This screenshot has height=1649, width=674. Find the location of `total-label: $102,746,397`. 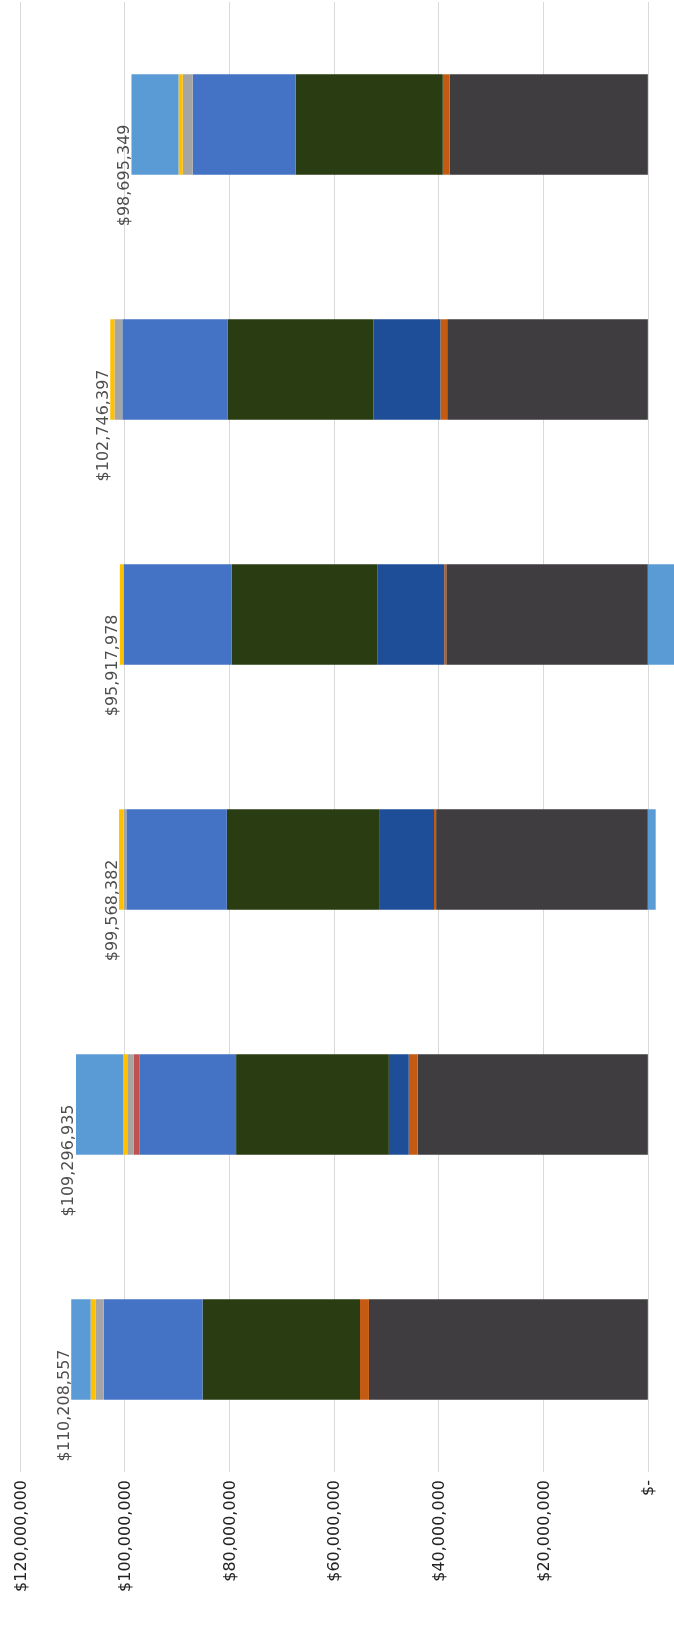

total-label: $102,746,397 is located at coordinates (102, 425).